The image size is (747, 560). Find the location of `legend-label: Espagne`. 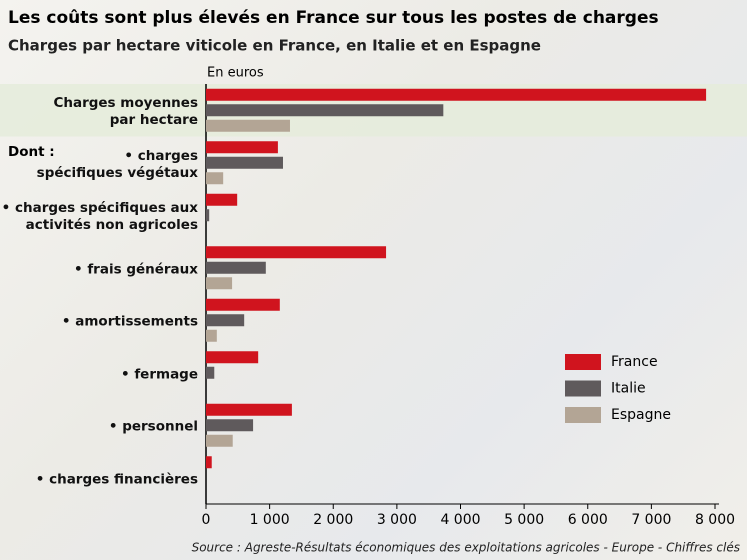

legend-label: Espagne is located at coordinates (641, 415).